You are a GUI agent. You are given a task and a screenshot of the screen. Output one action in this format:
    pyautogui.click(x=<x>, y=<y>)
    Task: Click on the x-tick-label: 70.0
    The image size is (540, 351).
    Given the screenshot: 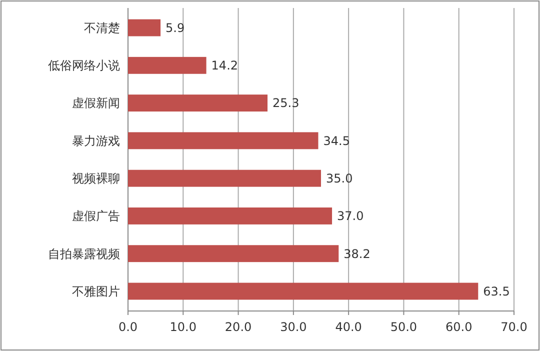 What is the action you would take?
    pyautogui.click(x=514, y=327)
    